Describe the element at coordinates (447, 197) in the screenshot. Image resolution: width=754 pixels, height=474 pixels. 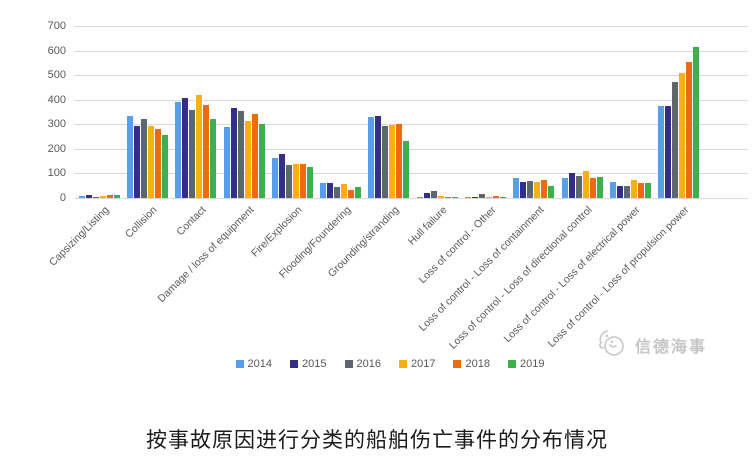
I see `bar-2018-cat7` at that location.